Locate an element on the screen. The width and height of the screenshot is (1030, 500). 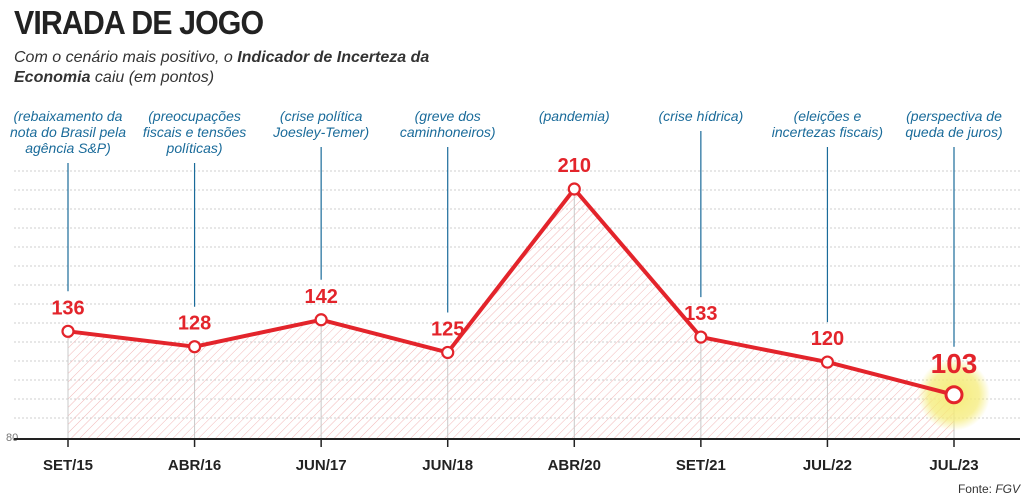
data-label: 210 is located at coordinates (574, 166).